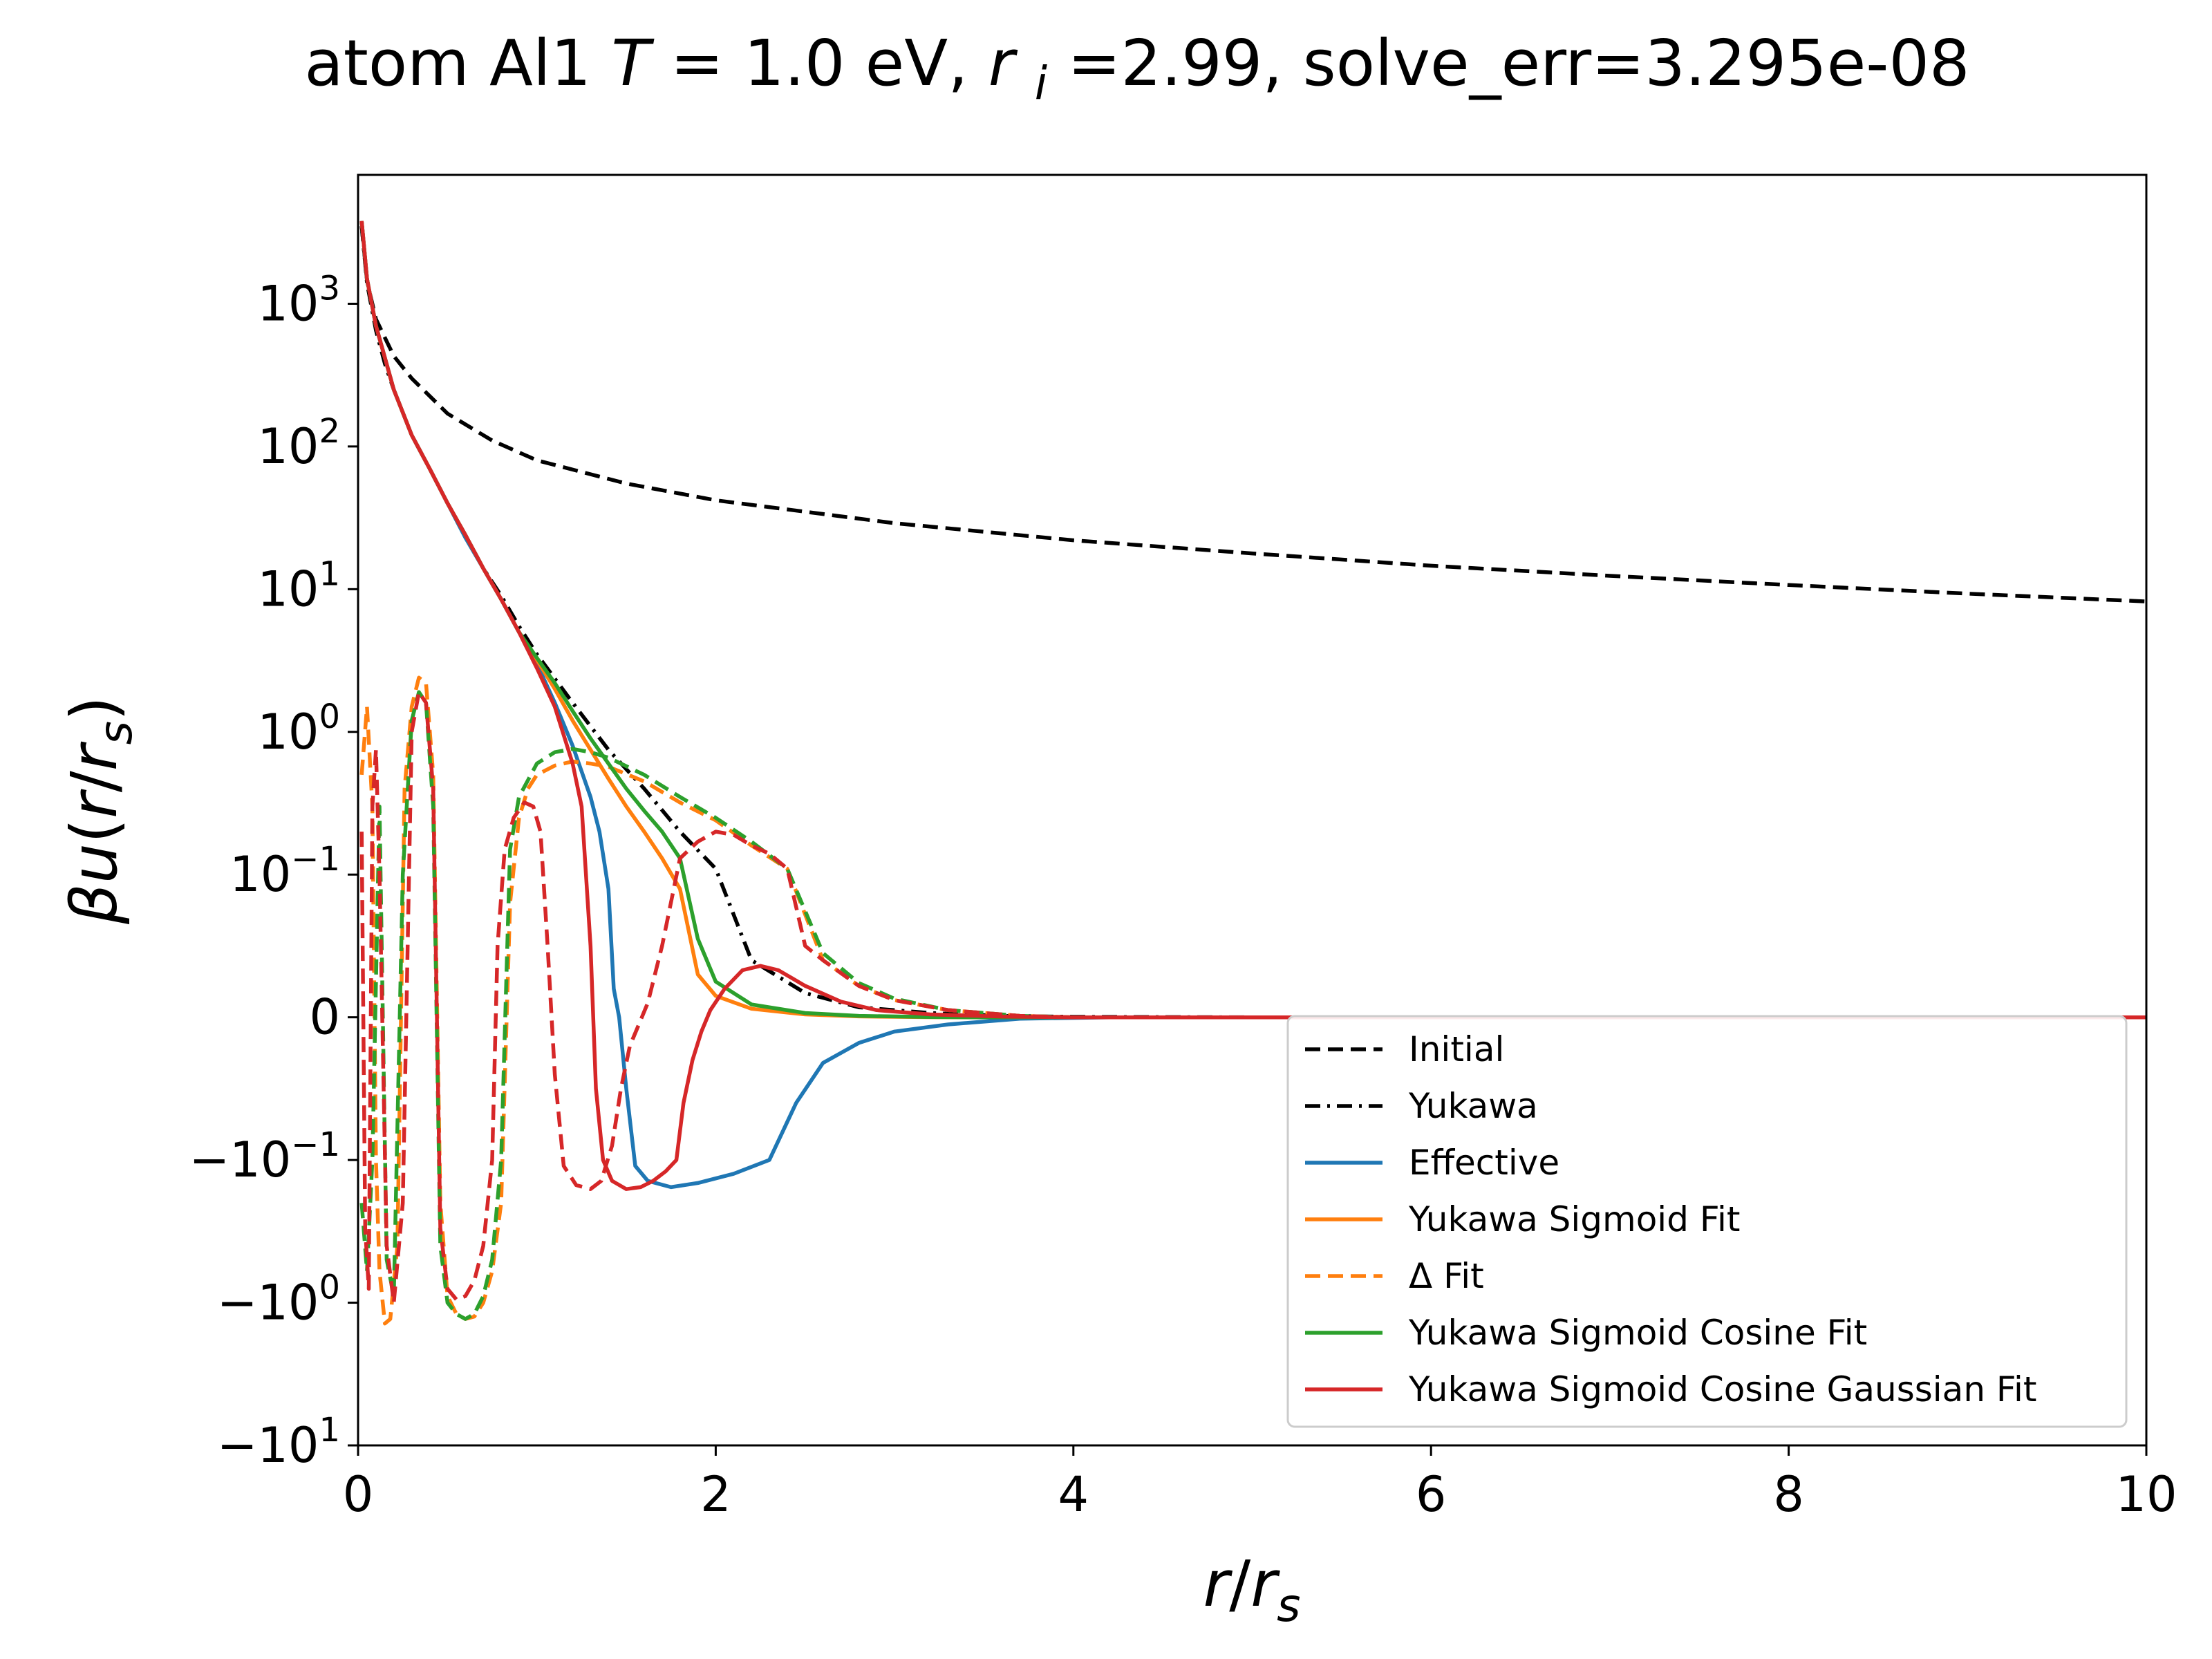 The height and width of the screenshot is (1659, 2212). I want to click on y-tick-label: 10¹, so click(298, 585).